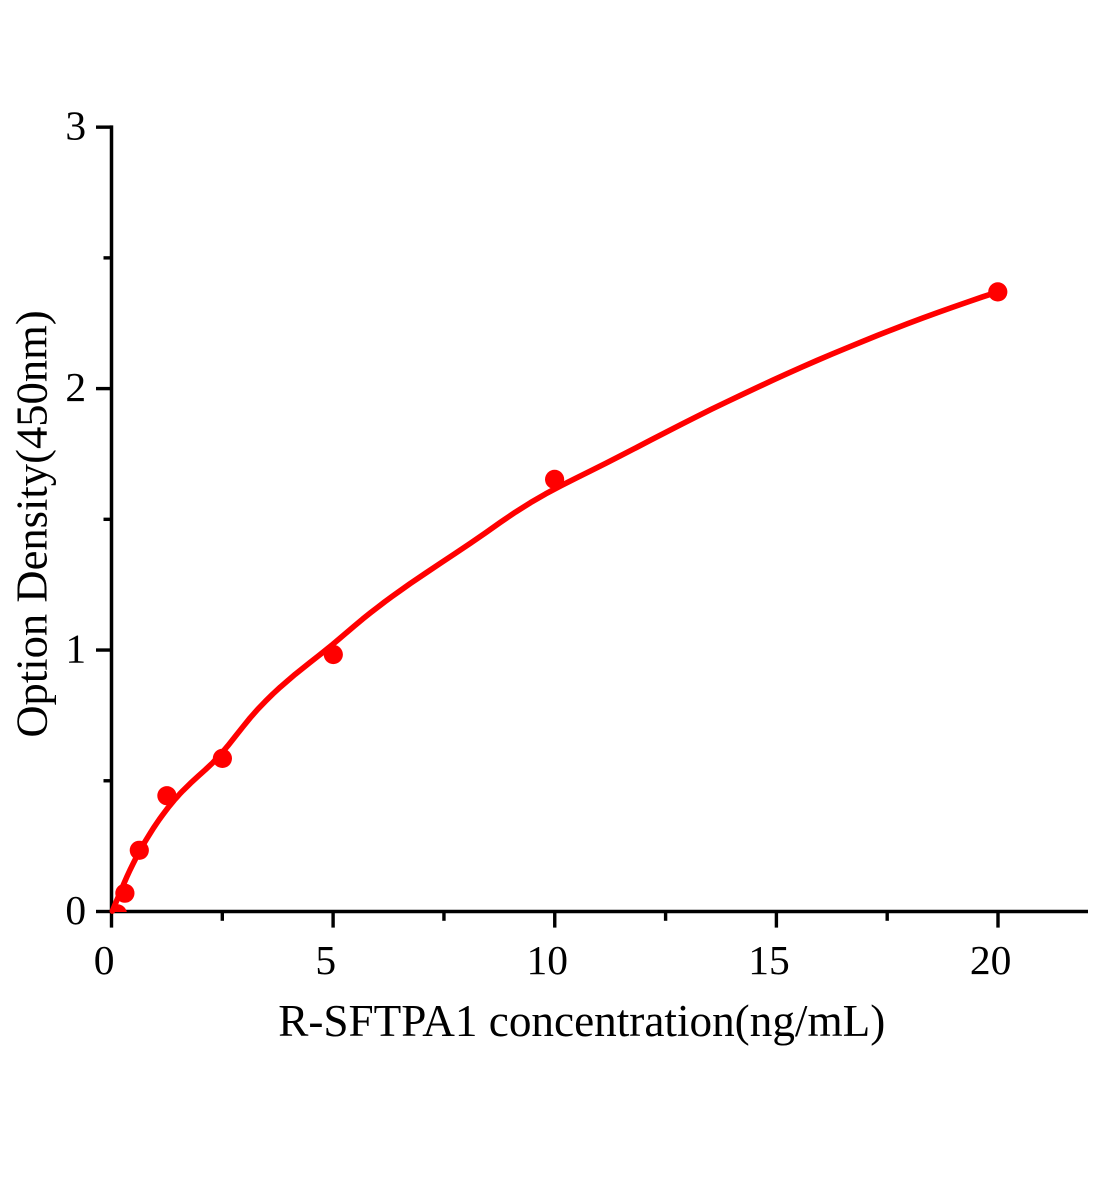 The height and width of the screenshot is (1200, 1104). Describe the element at coordinates (991, 960) in the screenshot. I see `svg-text: 20` at that location.